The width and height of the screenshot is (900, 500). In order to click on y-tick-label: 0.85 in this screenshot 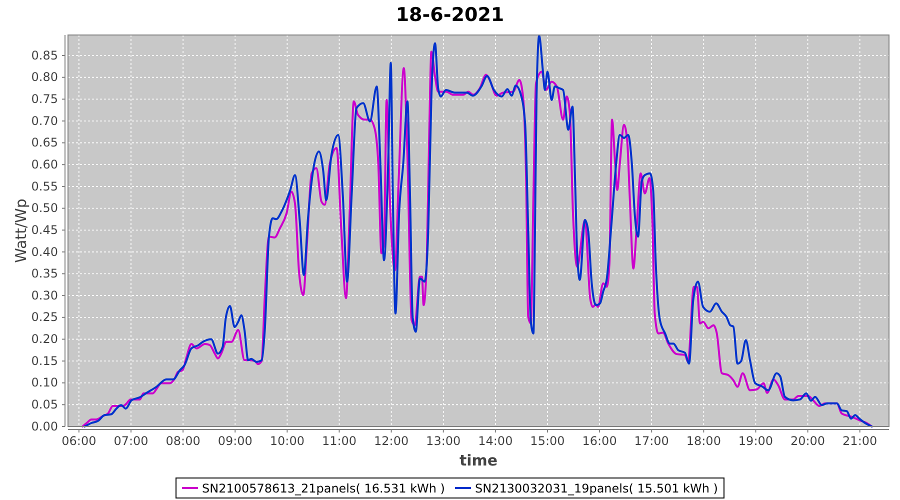, I will do `click(44, 55)`.